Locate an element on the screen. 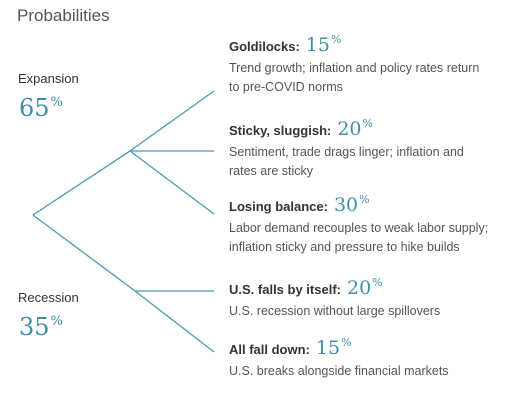 The height and width of the screenshot is (400, 522). description-line: U.S. recession without large spillovers is located at coordinates (335, 311).